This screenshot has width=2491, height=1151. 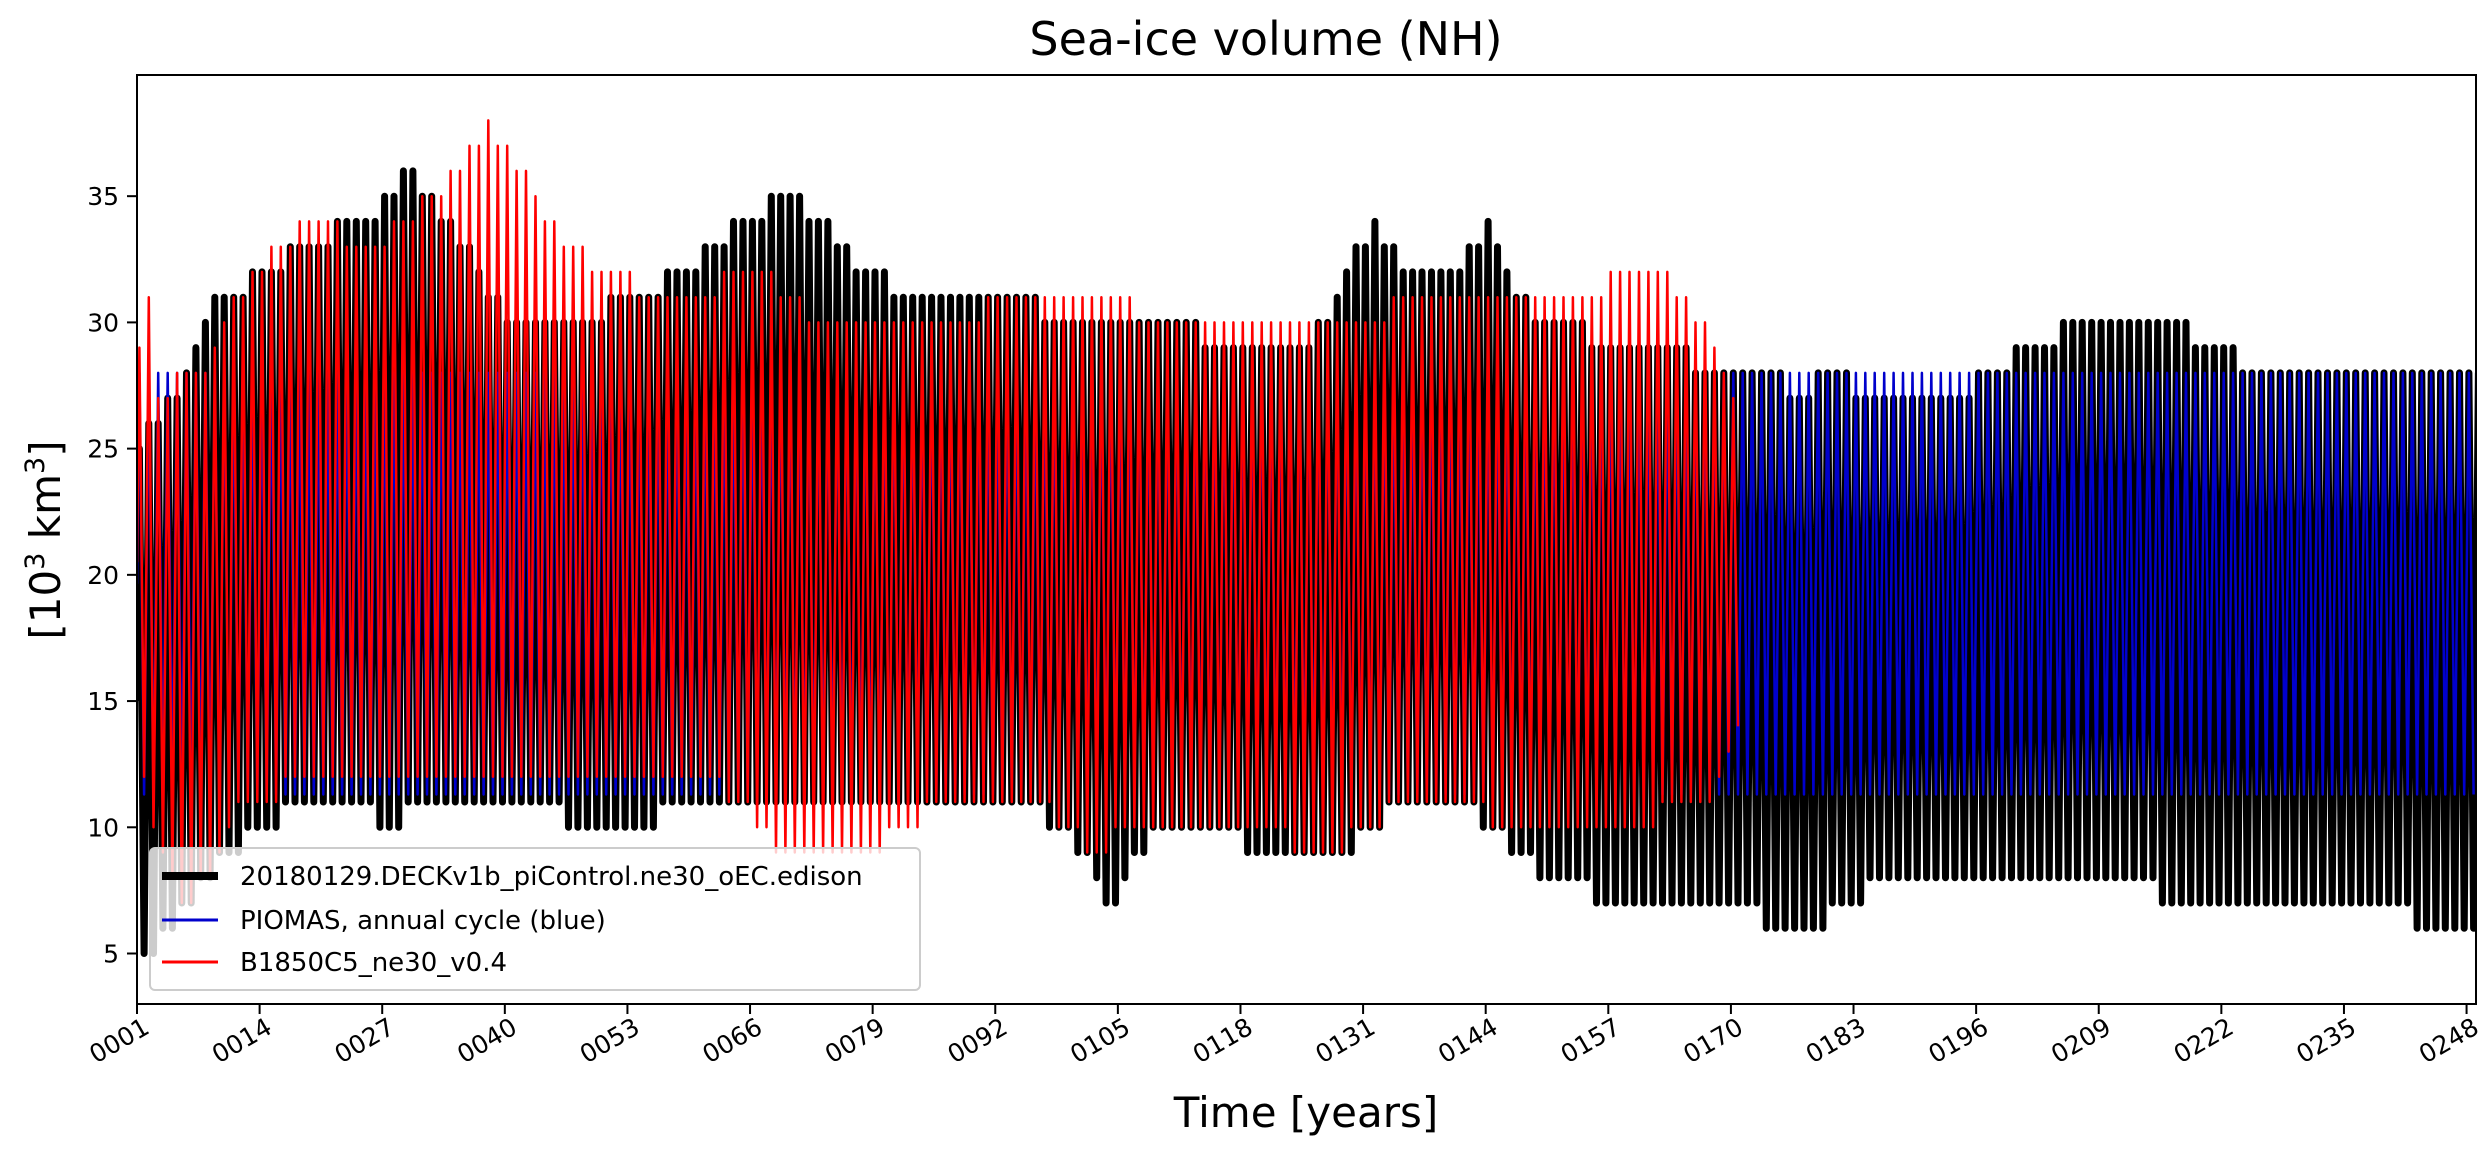 What do you see at coordinates (103, 322) in the screenshot?
I see `y-tick-label: 30` at bounding box center [103, 322].